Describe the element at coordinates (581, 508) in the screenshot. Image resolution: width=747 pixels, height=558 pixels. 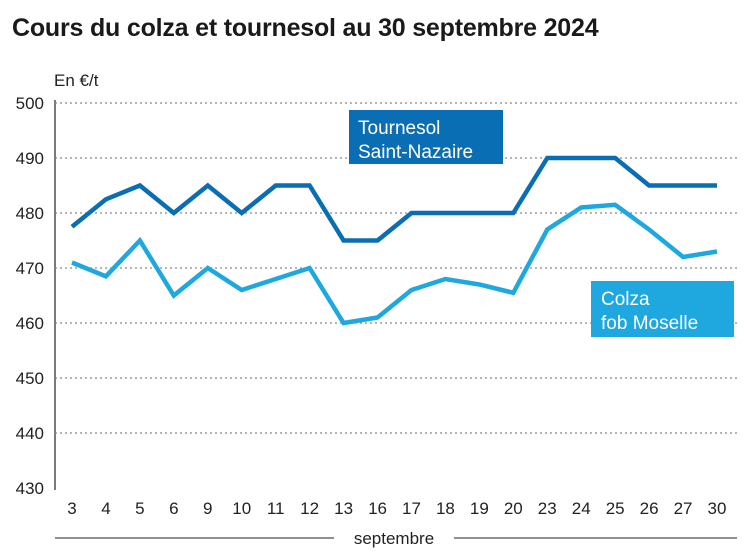
I see `x-tick-label: 24` at that location.